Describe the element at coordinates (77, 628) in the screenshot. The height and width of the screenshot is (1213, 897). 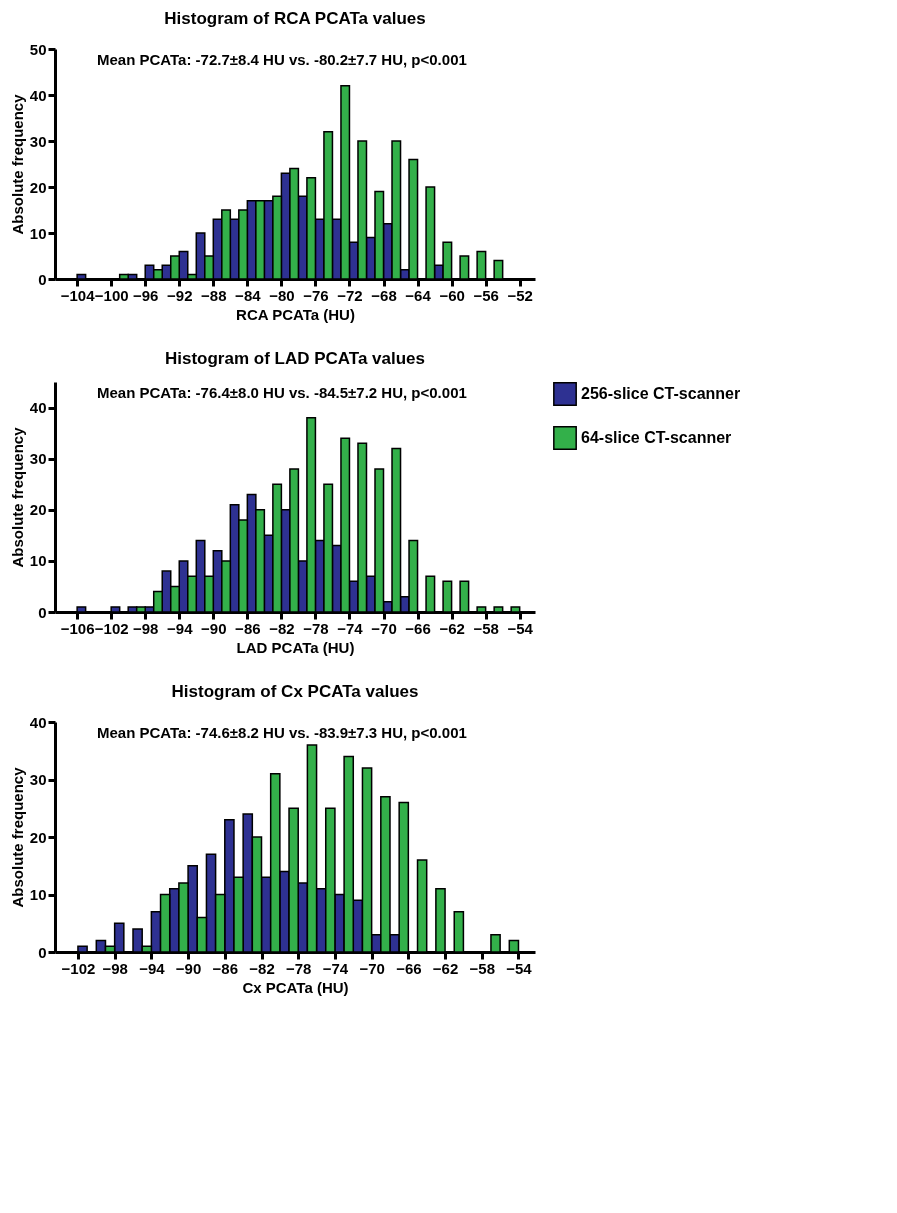
I see `x-tick-label: −106` at that location.